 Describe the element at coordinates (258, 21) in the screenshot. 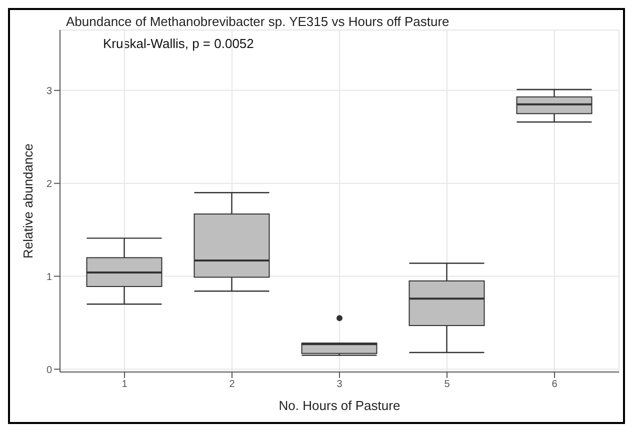

I see `chart-title: Abundance of Methanobrevibacter sp. YE315 vs Hours off Pasture` at that location.